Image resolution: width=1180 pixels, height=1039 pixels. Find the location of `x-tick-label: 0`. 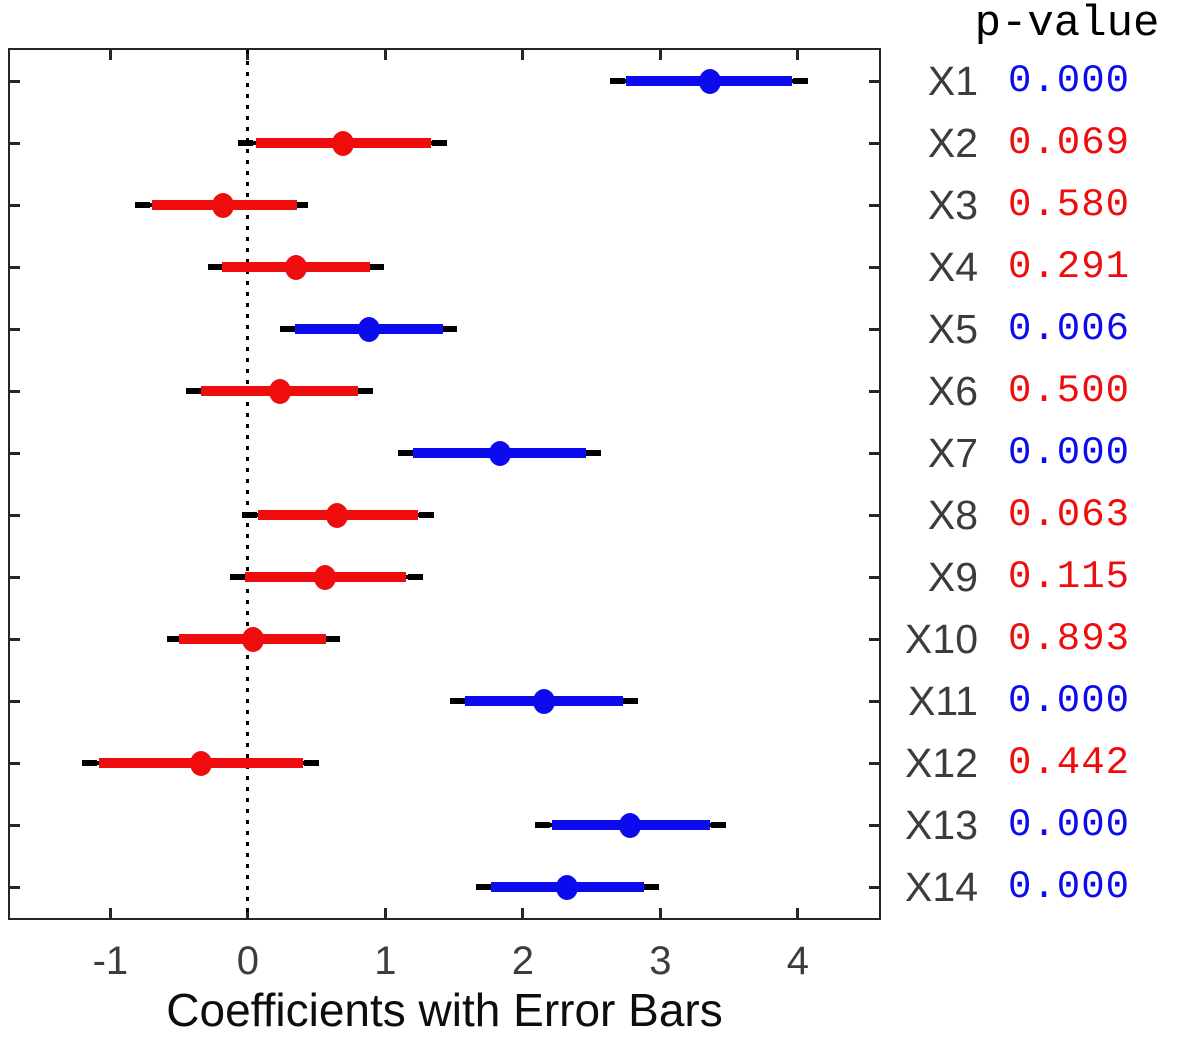

x-tick-label: 0 is located at coordinates (247, 961).